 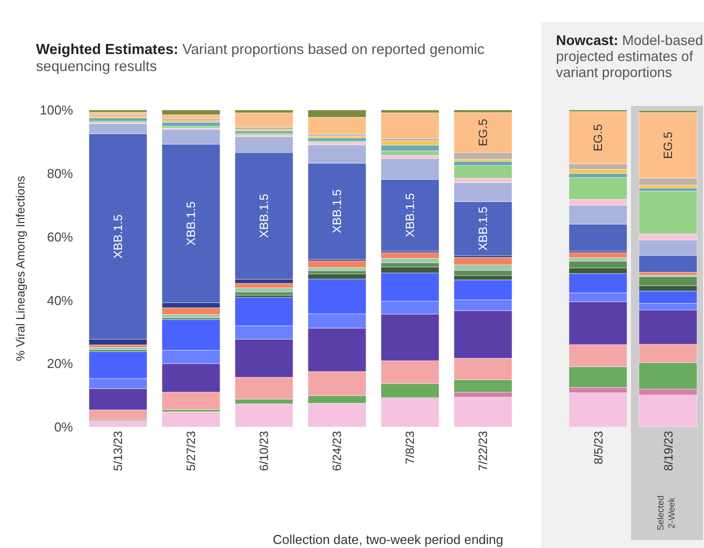 What do you see at coordinates (630, 56) in the screenshot?
I see `text: Nowcast: Model-based projected estimates of variant proportions` at bounding box center [630, 56].